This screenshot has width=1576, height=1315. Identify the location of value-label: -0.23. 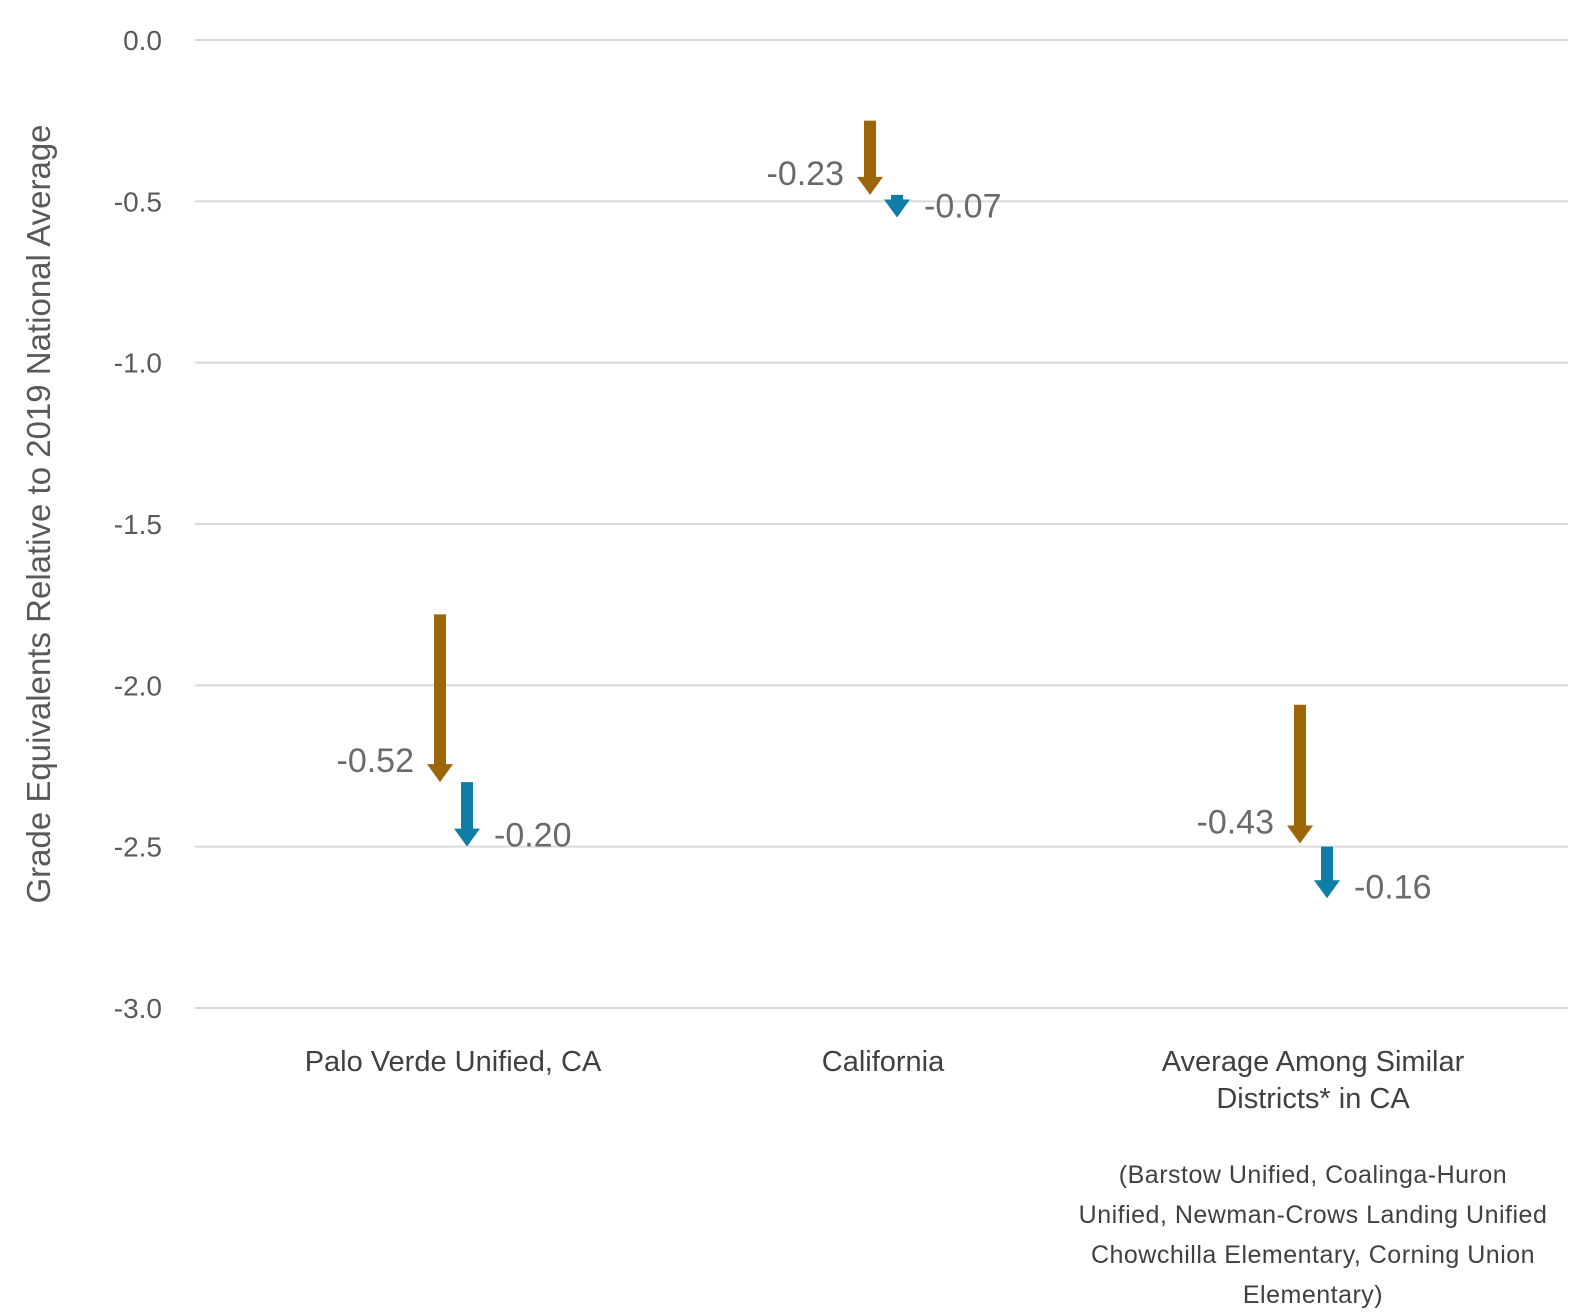
(806, 174).